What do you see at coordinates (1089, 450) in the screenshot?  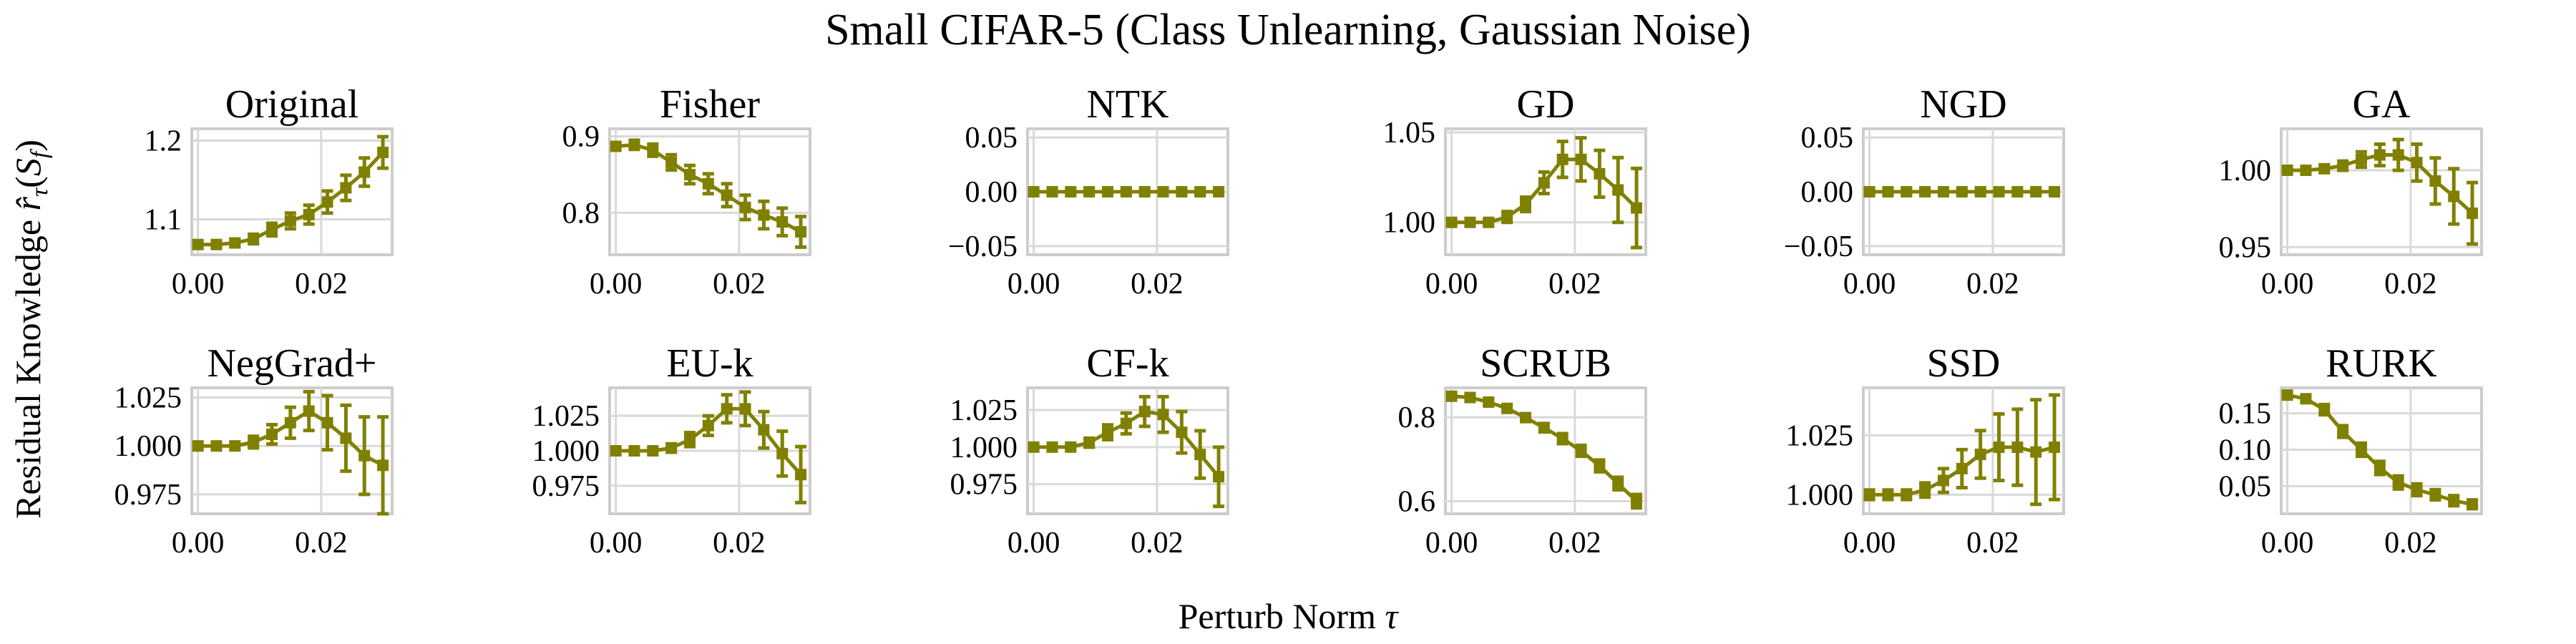 I see `panel-8: 0.00 0.02 0.975 1.000 1.025 CF-k` at bounding box center [1089, 450].